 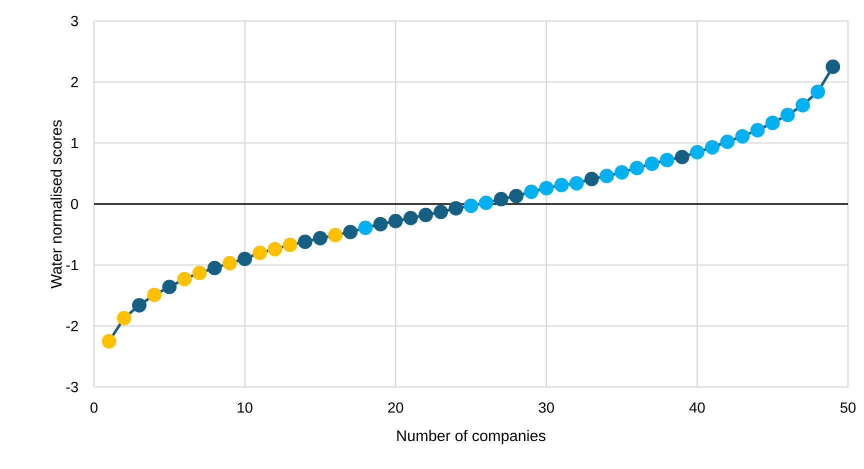 I want to click on x-tick-label: 40, so click(x=697, y=407).